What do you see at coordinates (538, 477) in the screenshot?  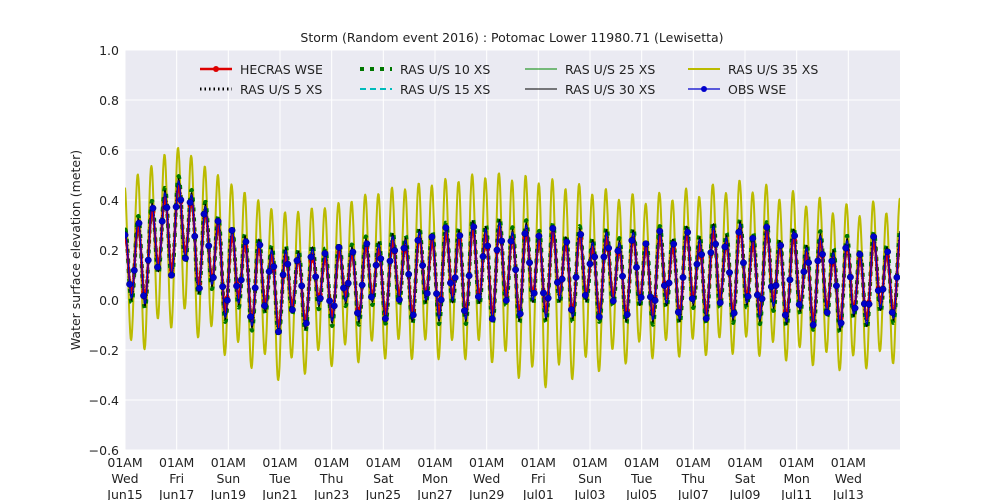 I see `x-tick-label: 01AM Fri Jul01` at bounding box center [538, 477].